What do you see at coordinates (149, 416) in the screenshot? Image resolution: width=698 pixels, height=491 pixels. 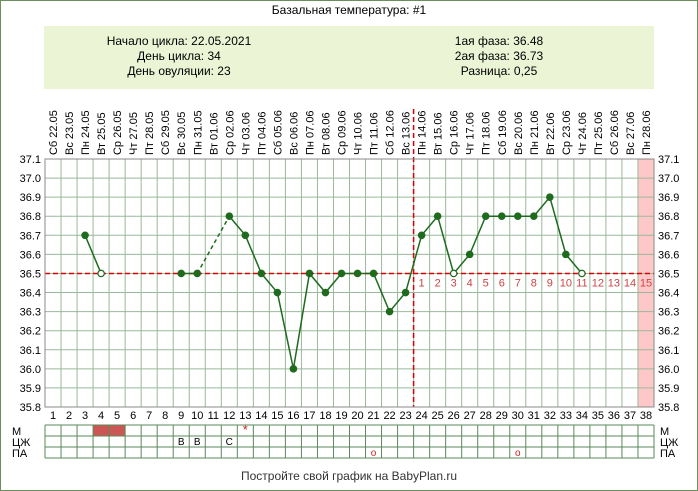 I see `cycle-day-label: 7` at bounding box center [149, 416].